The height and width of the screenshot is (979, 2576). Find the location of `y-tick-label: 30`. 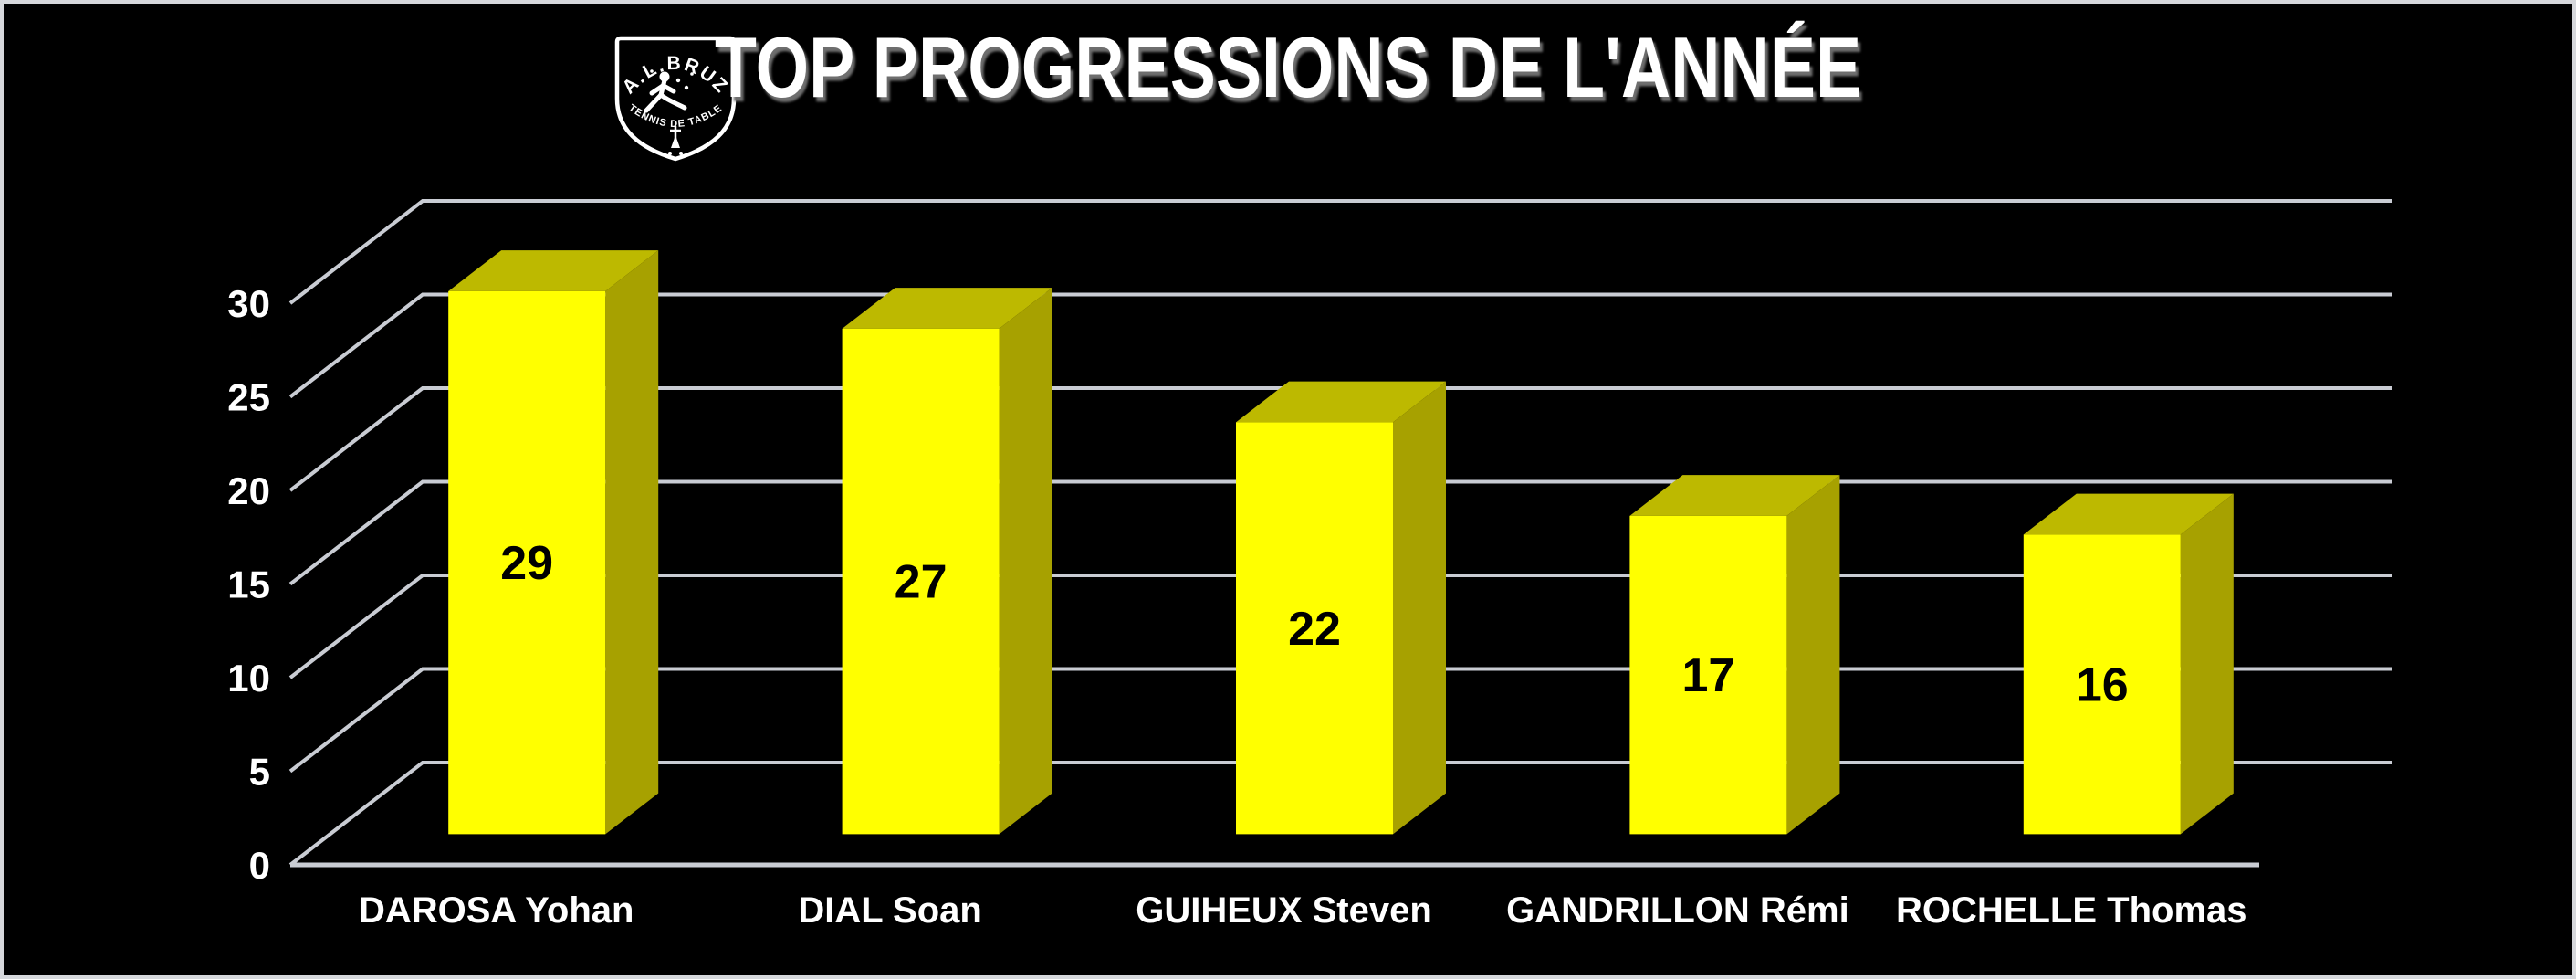

y-tick-label: 30 is located at coordinates (248, 303).